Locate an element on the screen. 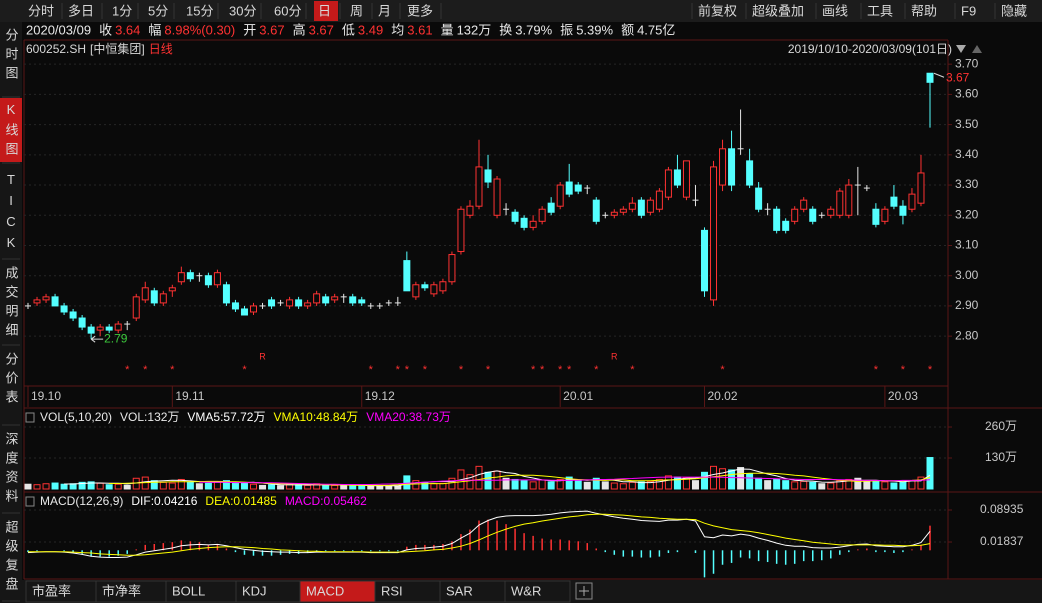 The height and width of the screenshot is (603, 1042). tool-button: 帮助 is located at coordinates (924, 10).